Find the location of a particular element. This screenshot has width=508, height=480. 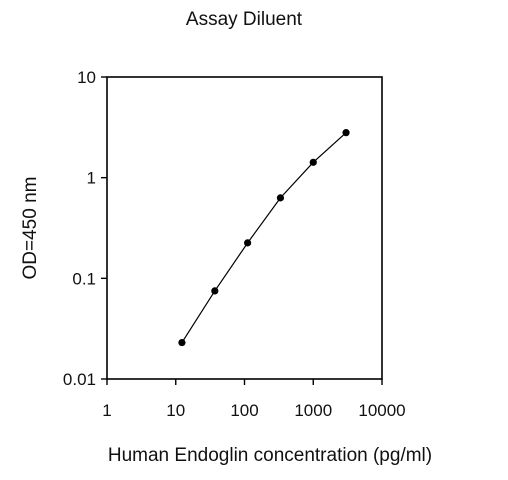

y-tick-label: 10 is located at coordinates (86, 77).